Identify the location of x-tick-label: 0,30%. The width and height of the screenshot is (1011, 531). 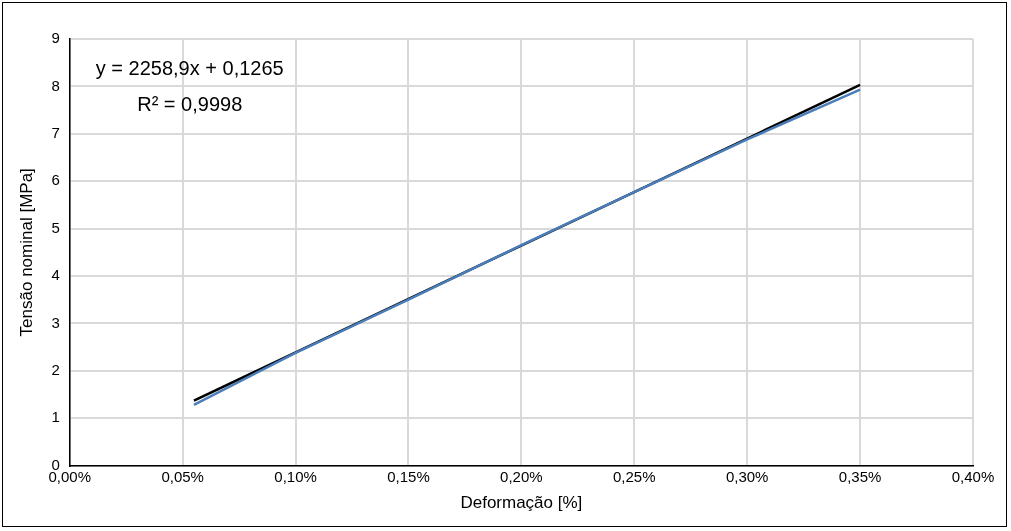
(747, 476).